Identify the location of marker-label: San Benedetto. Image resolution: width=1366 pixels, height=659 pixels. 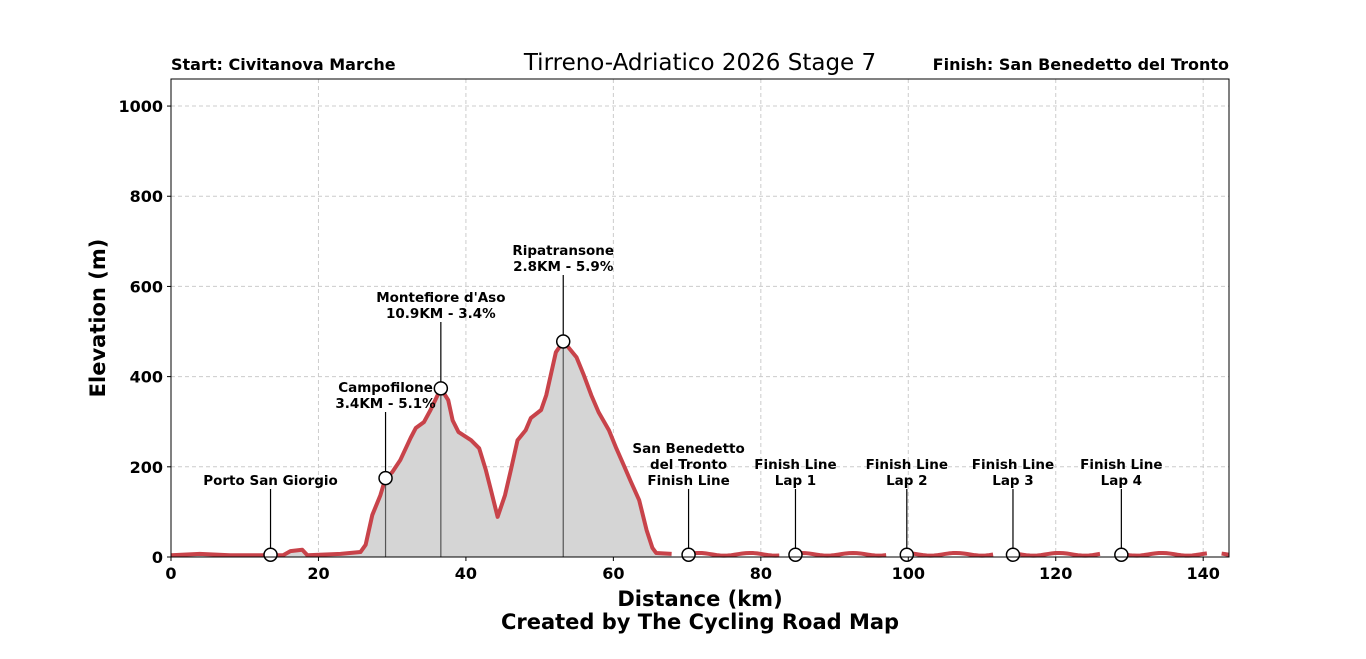
(688, 449).